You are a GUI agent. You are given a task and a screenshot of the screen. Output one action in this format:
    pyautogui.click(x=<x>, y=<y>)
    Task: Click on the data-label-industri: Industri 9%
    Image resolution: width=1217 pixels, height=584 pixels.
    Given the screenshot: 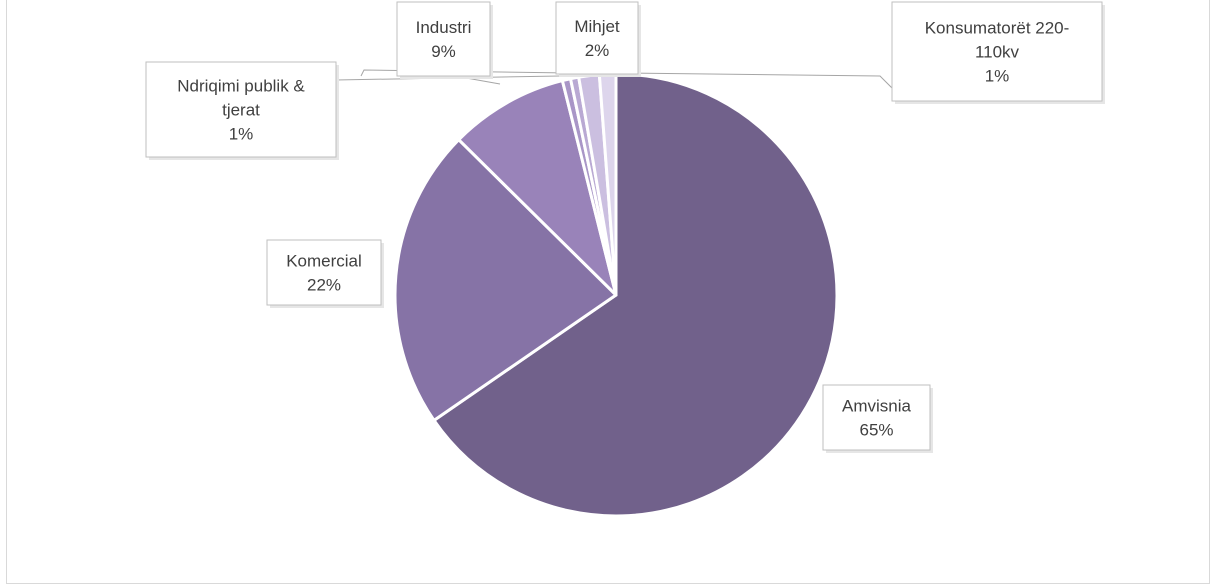 What is the action you would take?
    pyautogui.click(x=444, y=40)
    